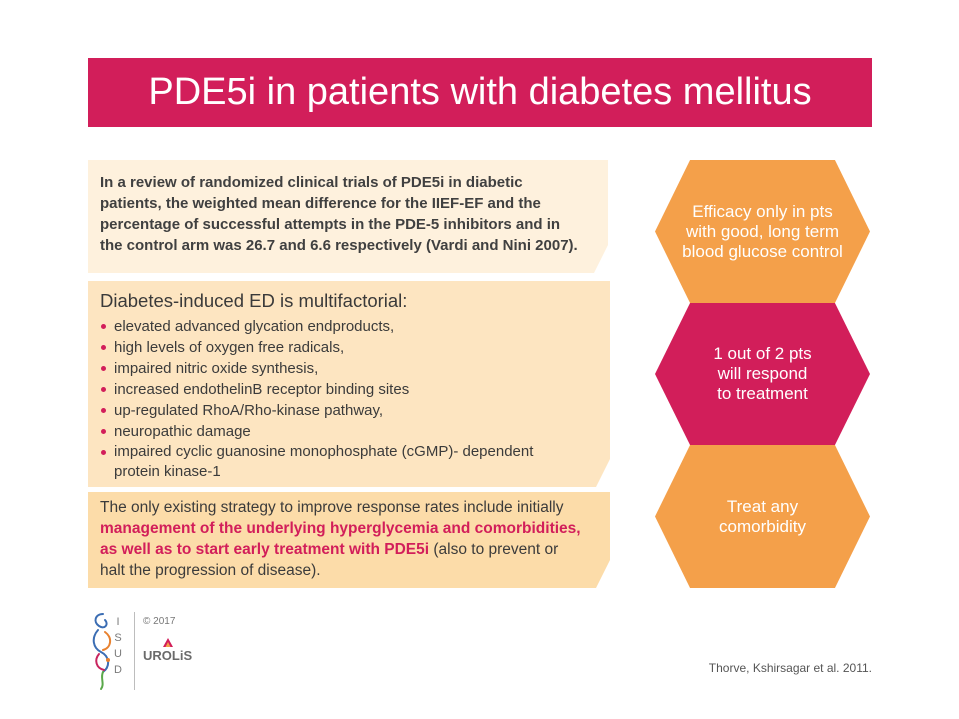 The width and height of the screenshot is (959, 719). I want to click on strategy-tail: (also to prevent or, so click(494, 549).